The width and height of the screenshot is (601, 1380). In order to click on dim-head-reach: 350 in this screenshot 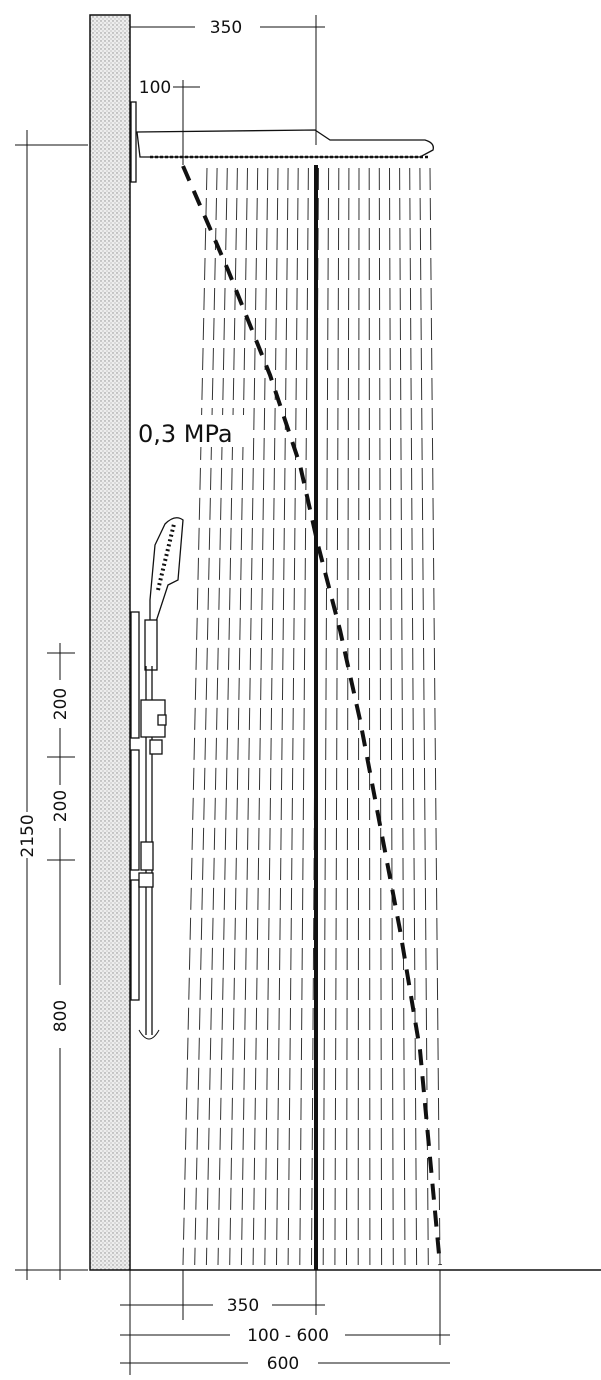, I will do `click(226, 28)`.